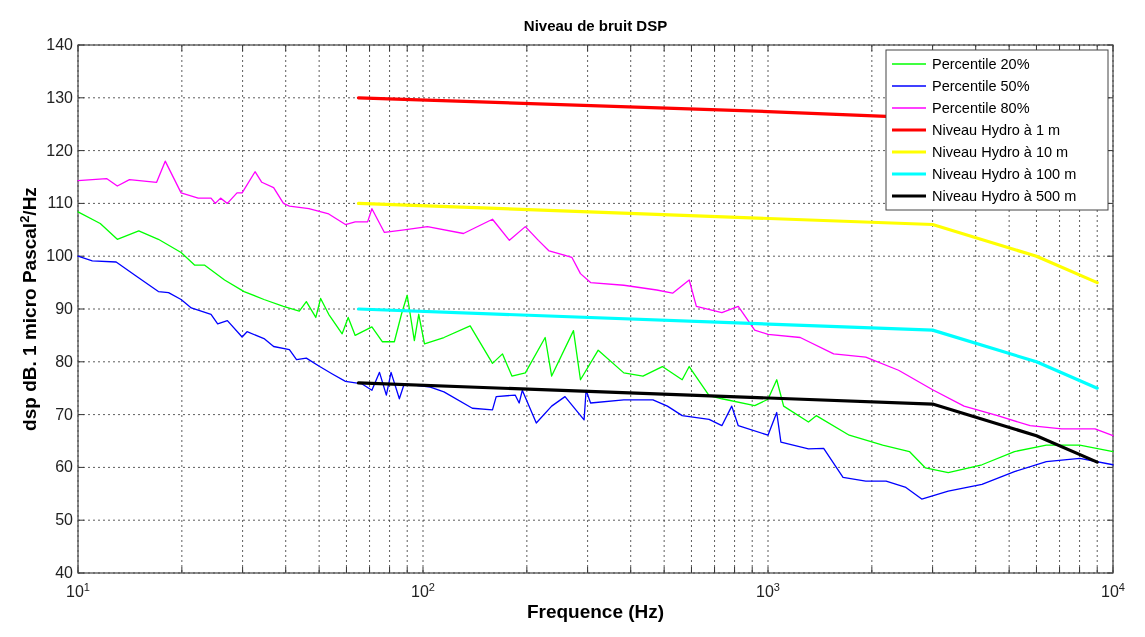 The width and height of the screenshot is (1145, 637). I want to click on y-tick-label: 70, so click(64, 414).